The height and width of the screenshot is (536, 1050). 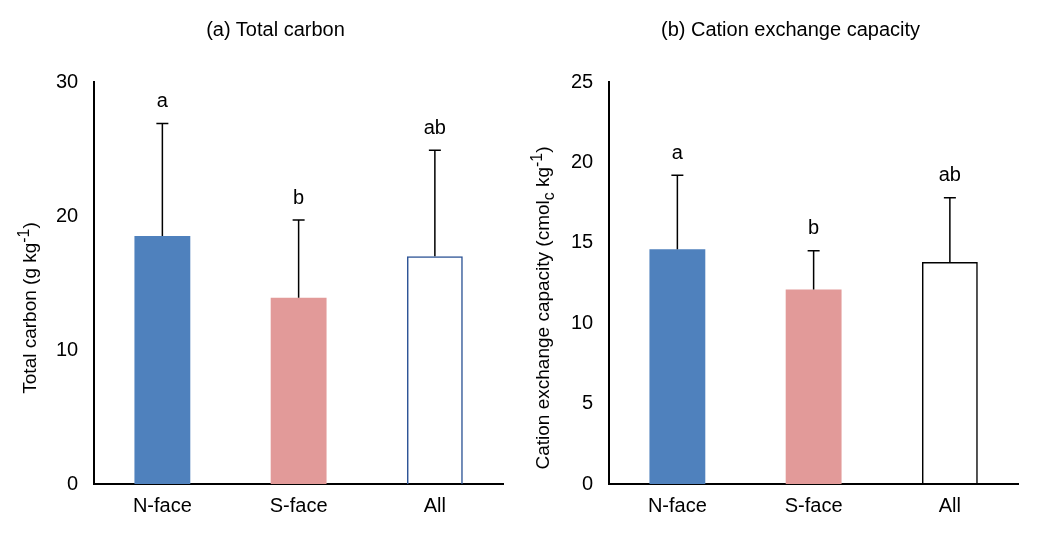 What do you see at coordinates (67, 80) in the screenshot?
I see `y-tick-label: 30` at bounding box center [67, 80].